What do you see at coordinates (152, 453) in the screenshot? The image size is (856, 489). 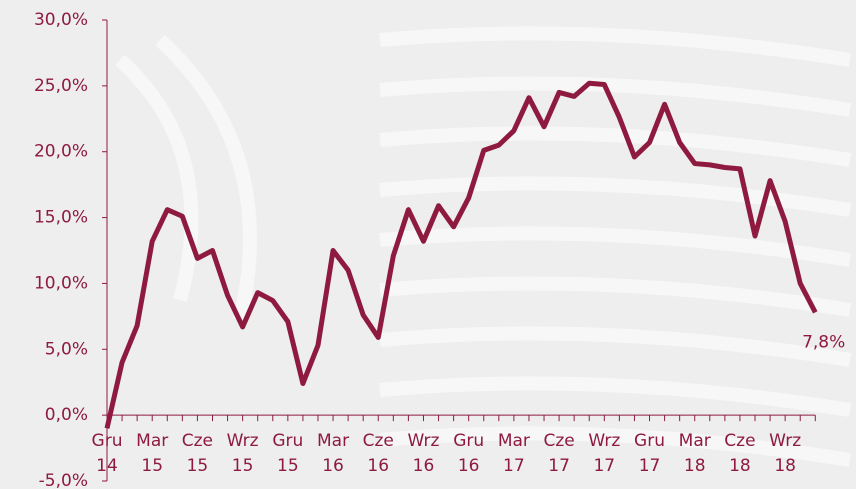 I see `x-tick-label: Mar 15` at bounding box center [152, 453].